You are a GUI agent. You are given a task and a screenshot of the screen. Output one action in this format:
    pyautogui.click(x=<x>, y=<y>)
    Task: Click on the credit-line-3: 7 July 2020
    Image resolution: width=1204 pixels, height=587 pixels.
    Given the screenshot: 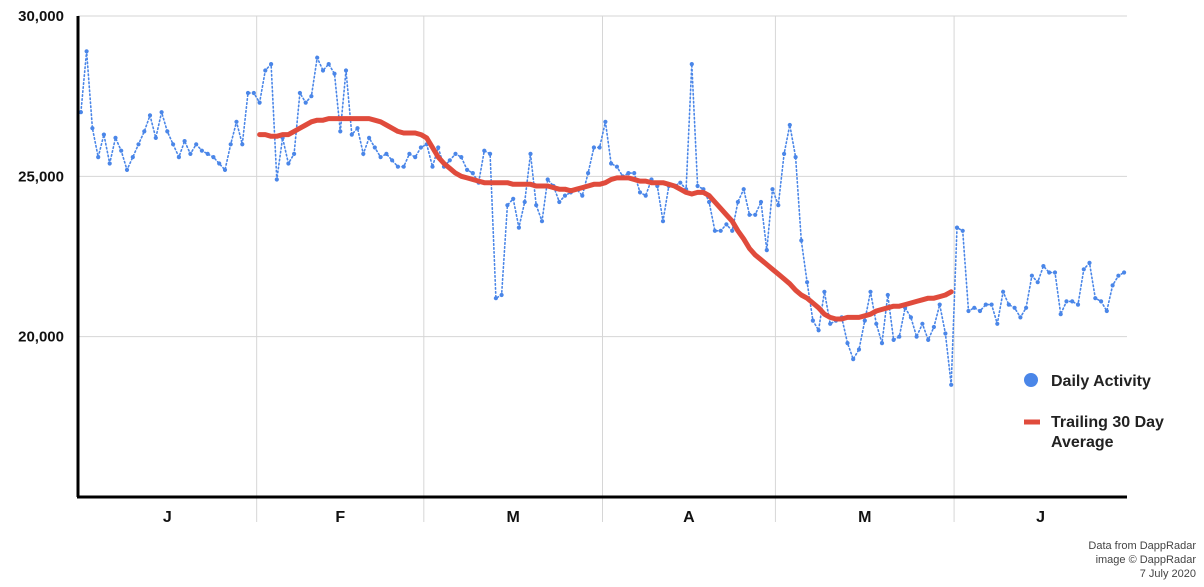 What is the action you would take?
    pyautogui.click(x=1167, y=574)
    